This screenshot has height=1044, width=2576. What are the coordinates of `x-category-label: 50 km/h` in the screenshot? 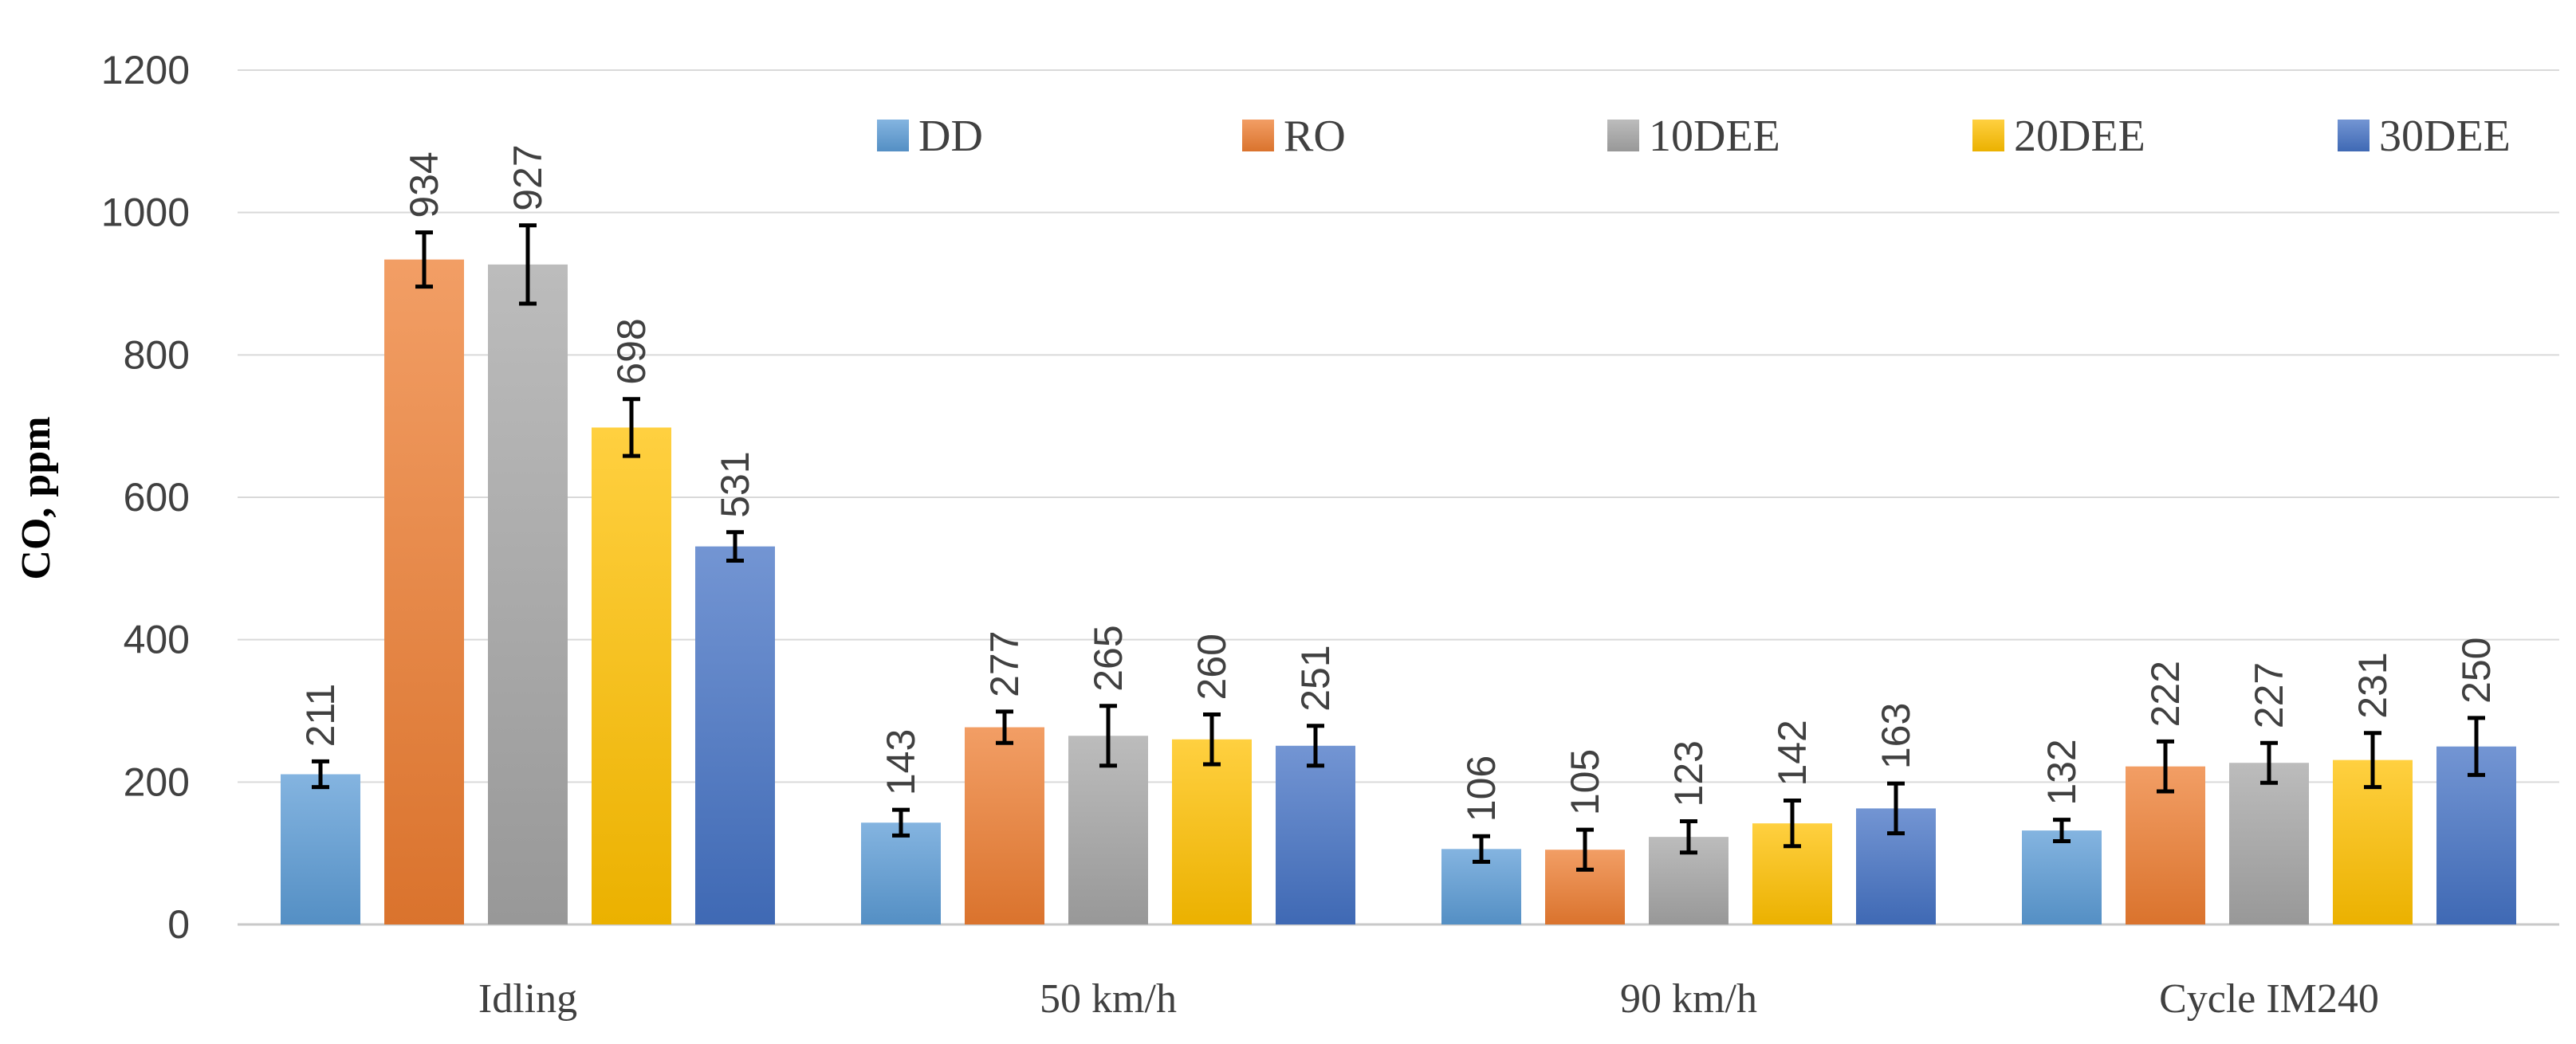 It's located at (1109, 999).